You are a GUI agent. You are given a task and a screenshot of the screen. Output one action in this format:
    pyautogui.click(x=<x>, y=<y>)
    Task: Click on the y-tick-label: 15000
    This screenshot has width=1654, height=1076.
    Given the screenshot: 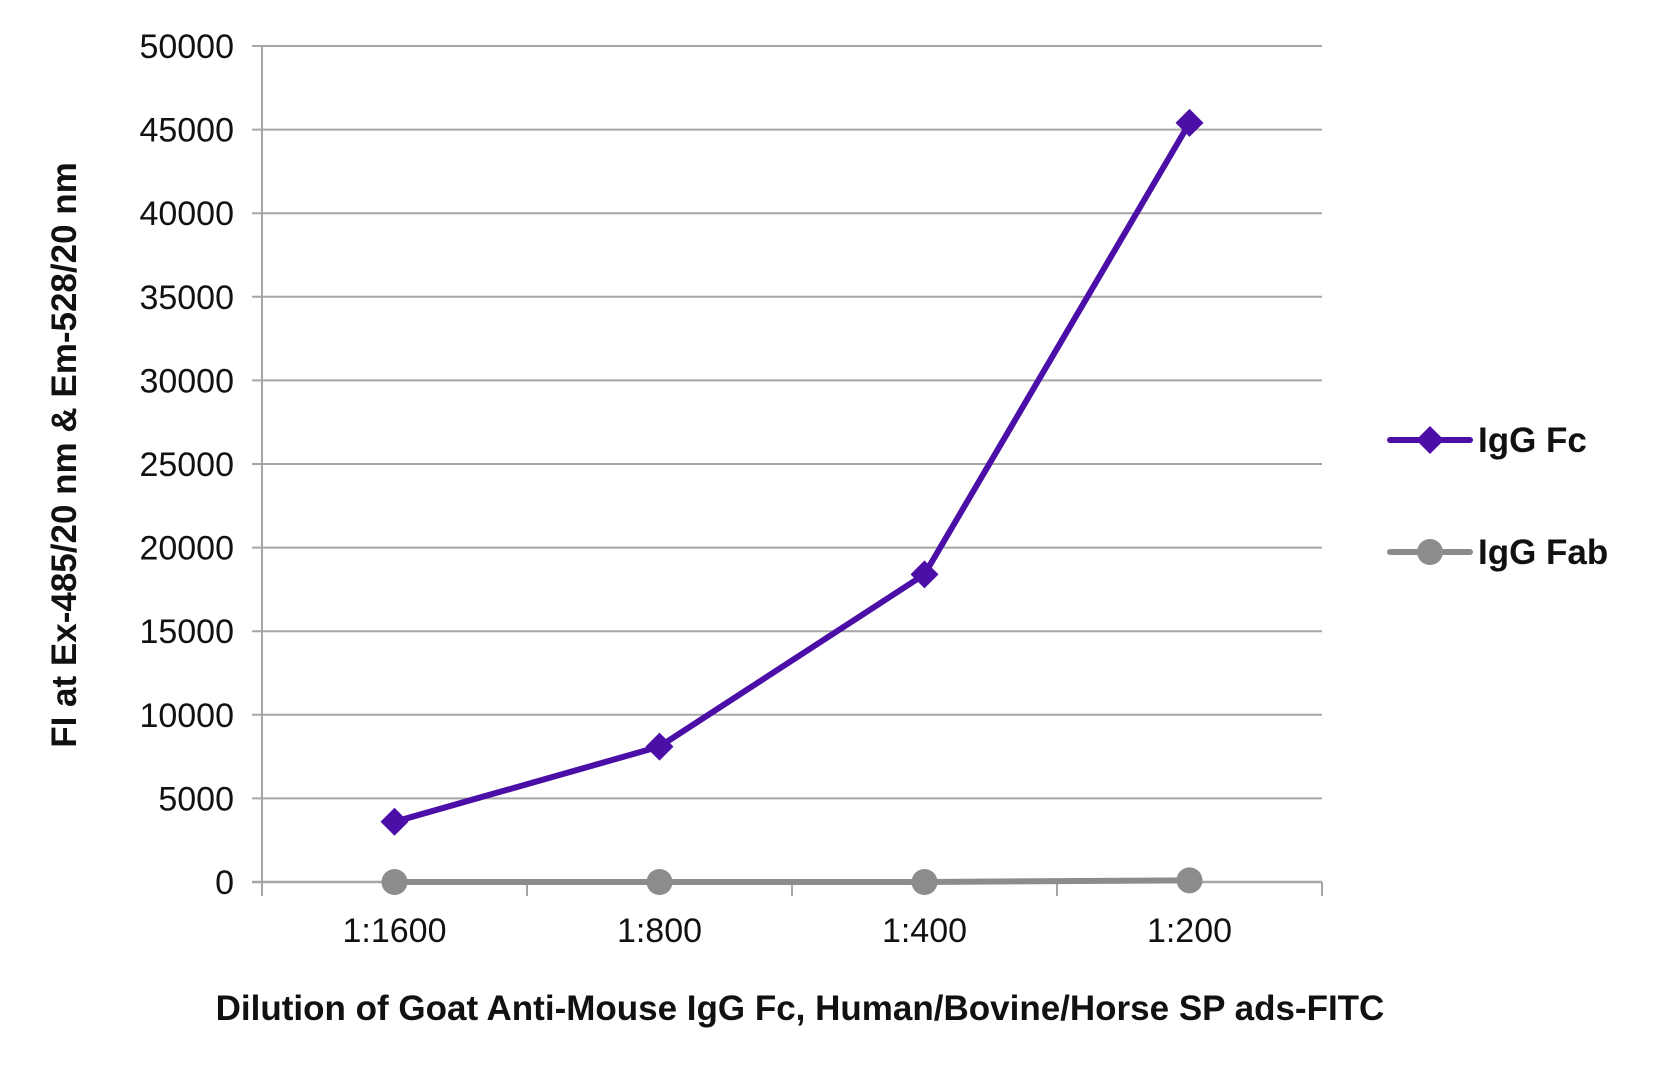 What is the action you would take?
    pyautogui.click(x=186, y=632)
    